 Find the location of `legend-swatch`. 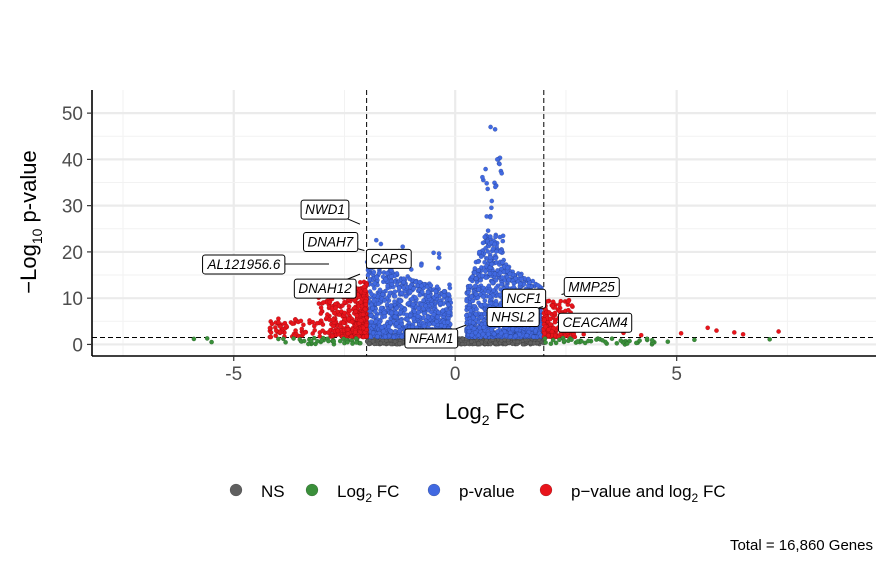

legend-swatch is located at coordinates (546, 490).